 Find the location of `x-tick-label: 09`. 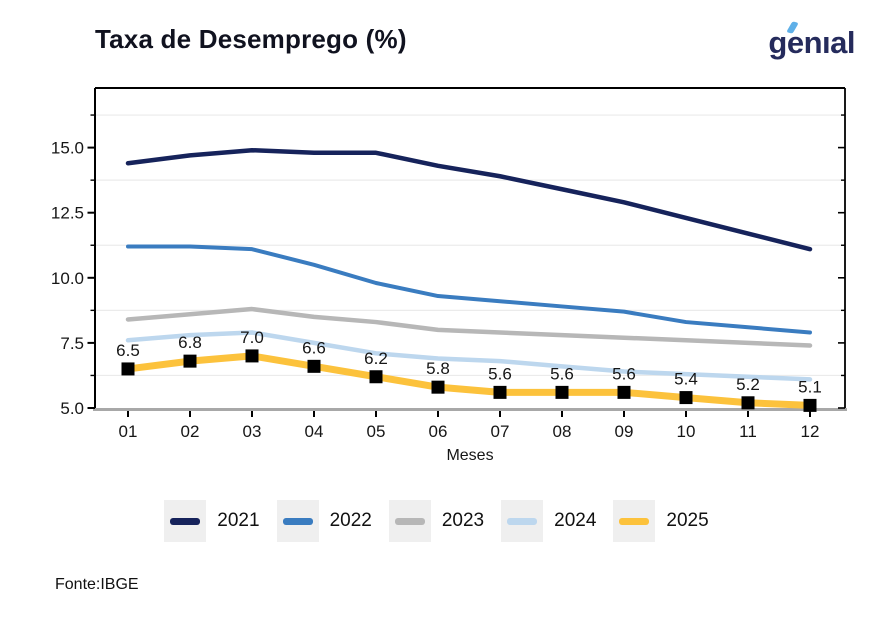

x-tick-label: 09 is located at coordinates (624, 431).